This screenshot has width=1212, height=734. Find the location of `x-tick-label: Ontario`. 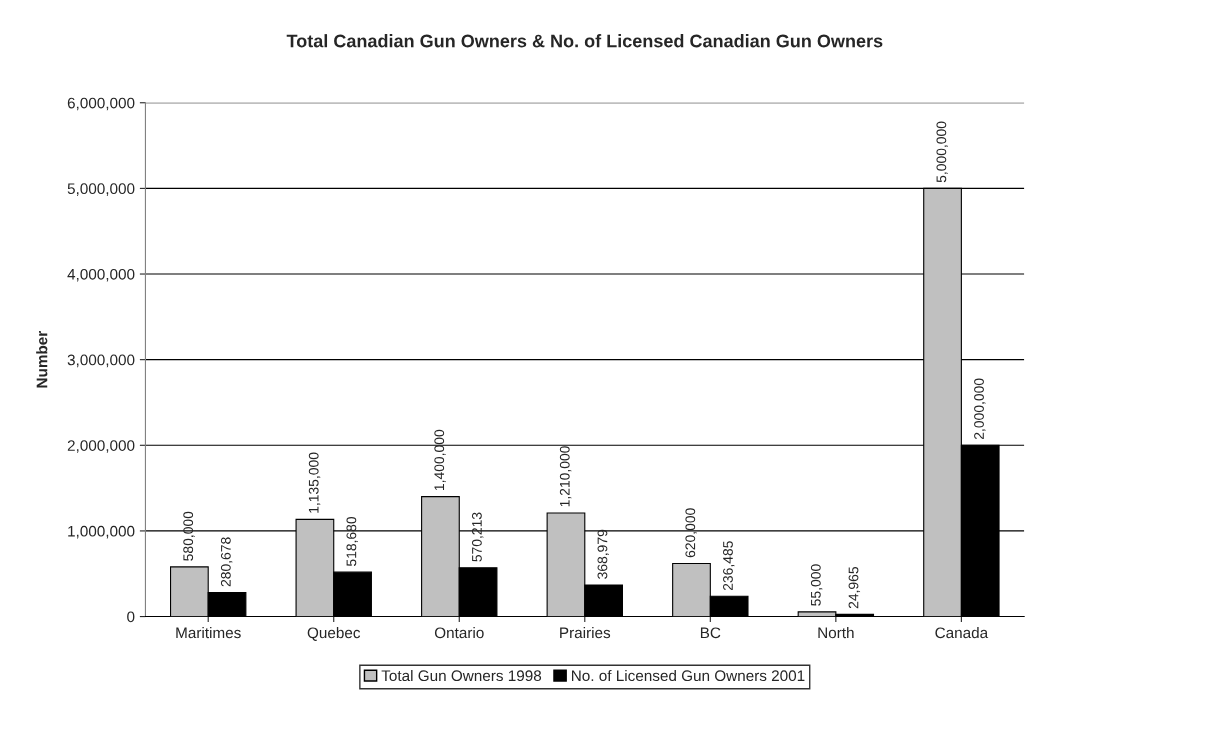

x-tick-label: Ontario is located at coordinates (459, 632).